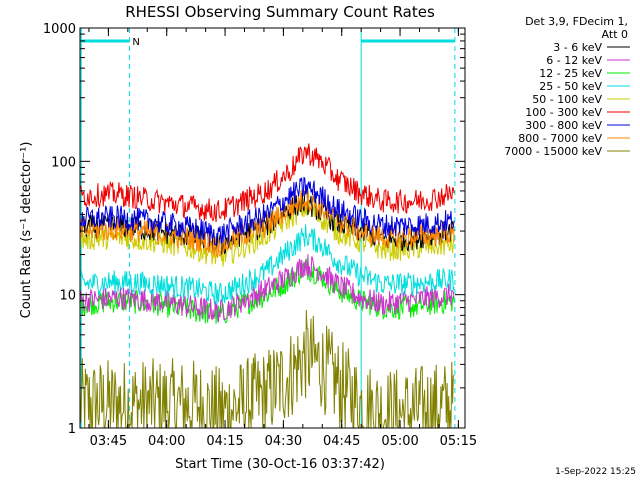 The image size is (640, 480). What do you see at coordinates (574, 60) in the screenshot?
I see `legend-label: 6 - 12 keV` at bounding box center [574, 60].